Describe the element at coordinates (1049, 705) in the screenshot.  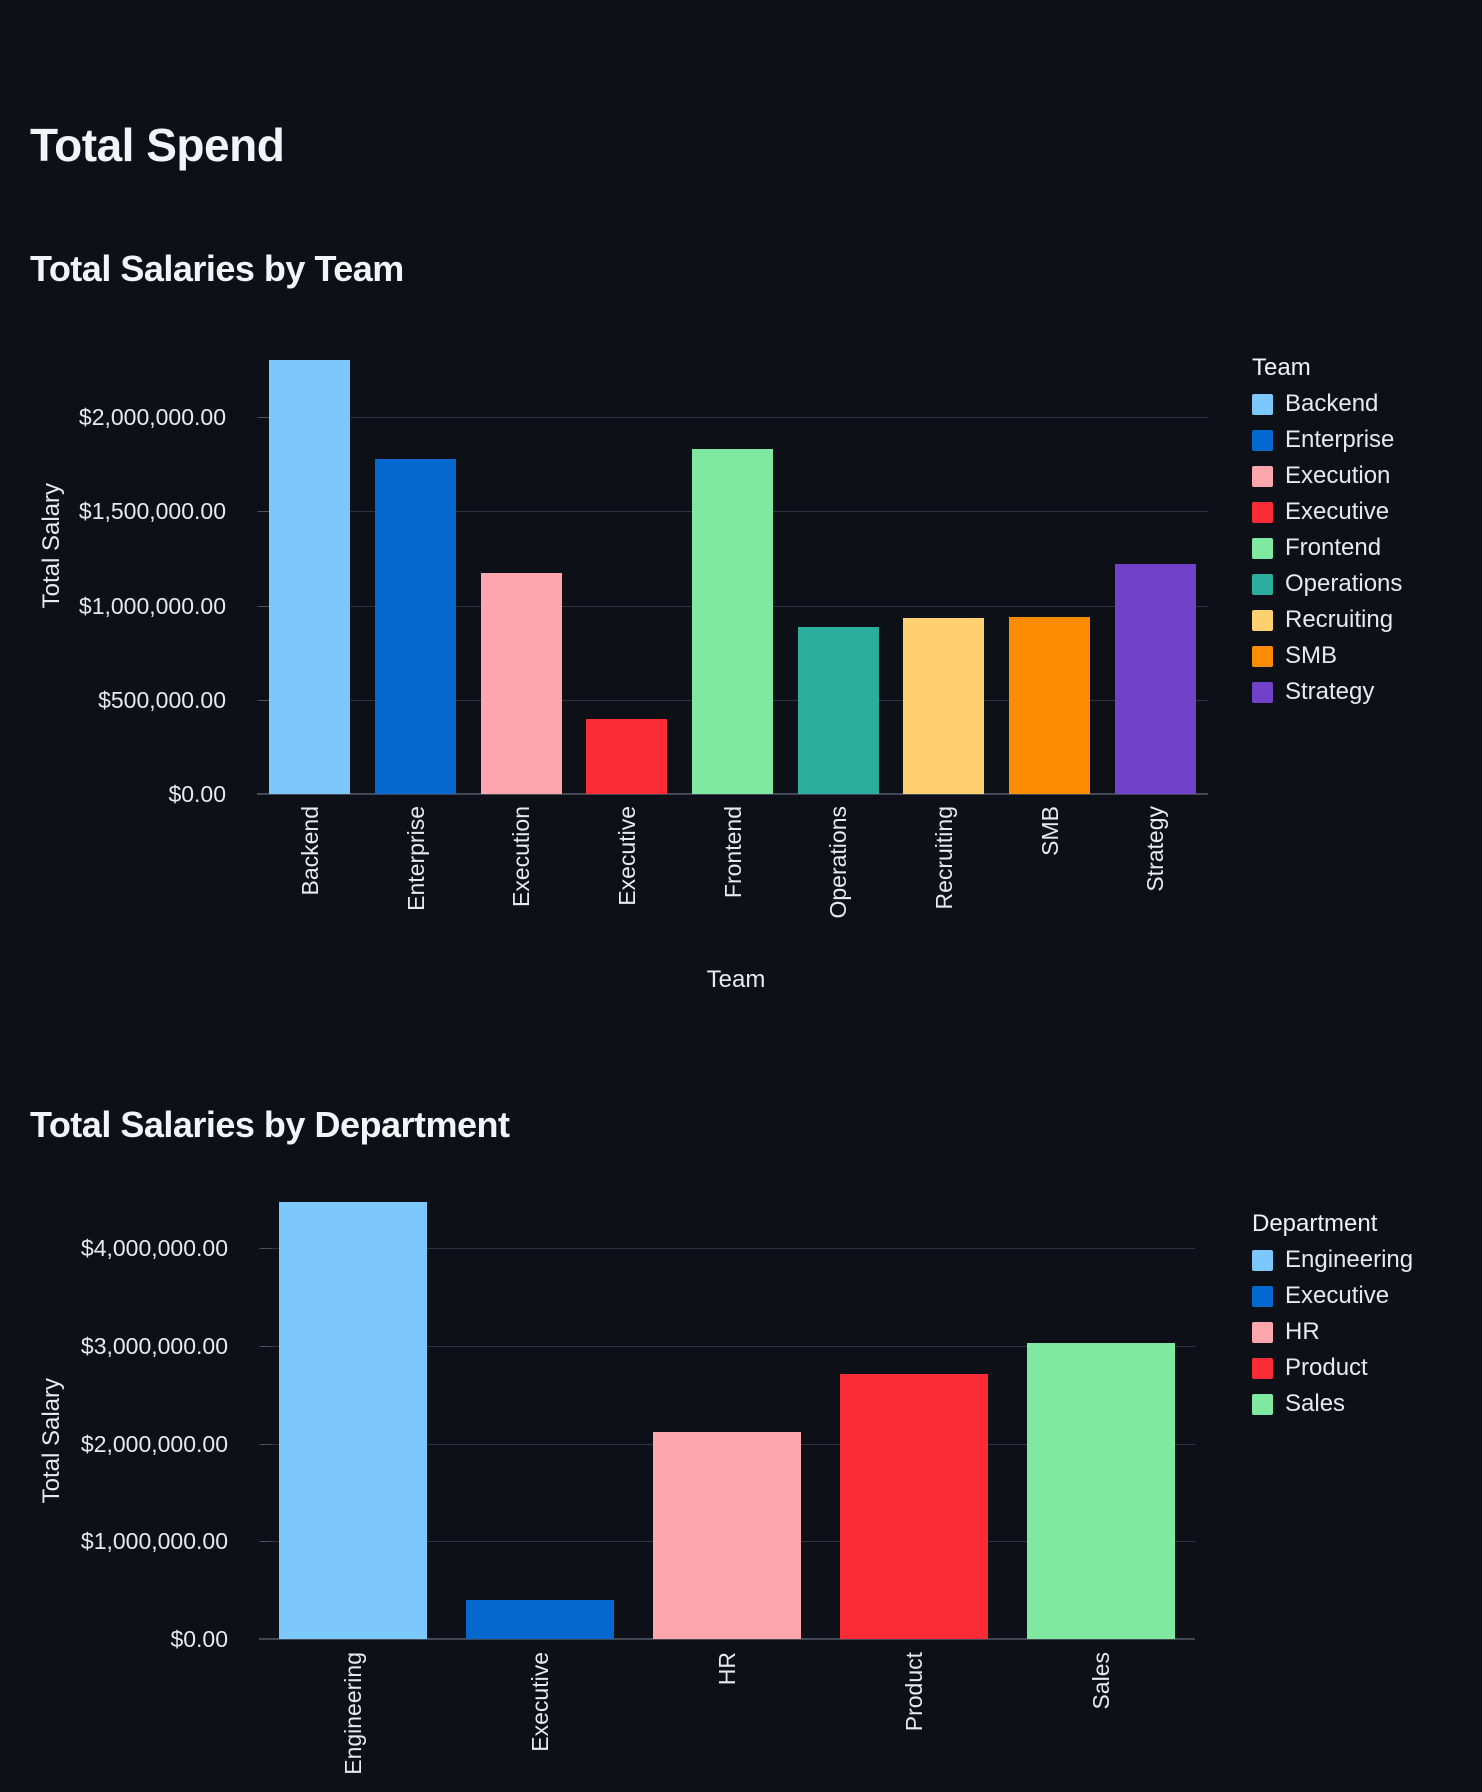
I see `bar-smb` at that location.